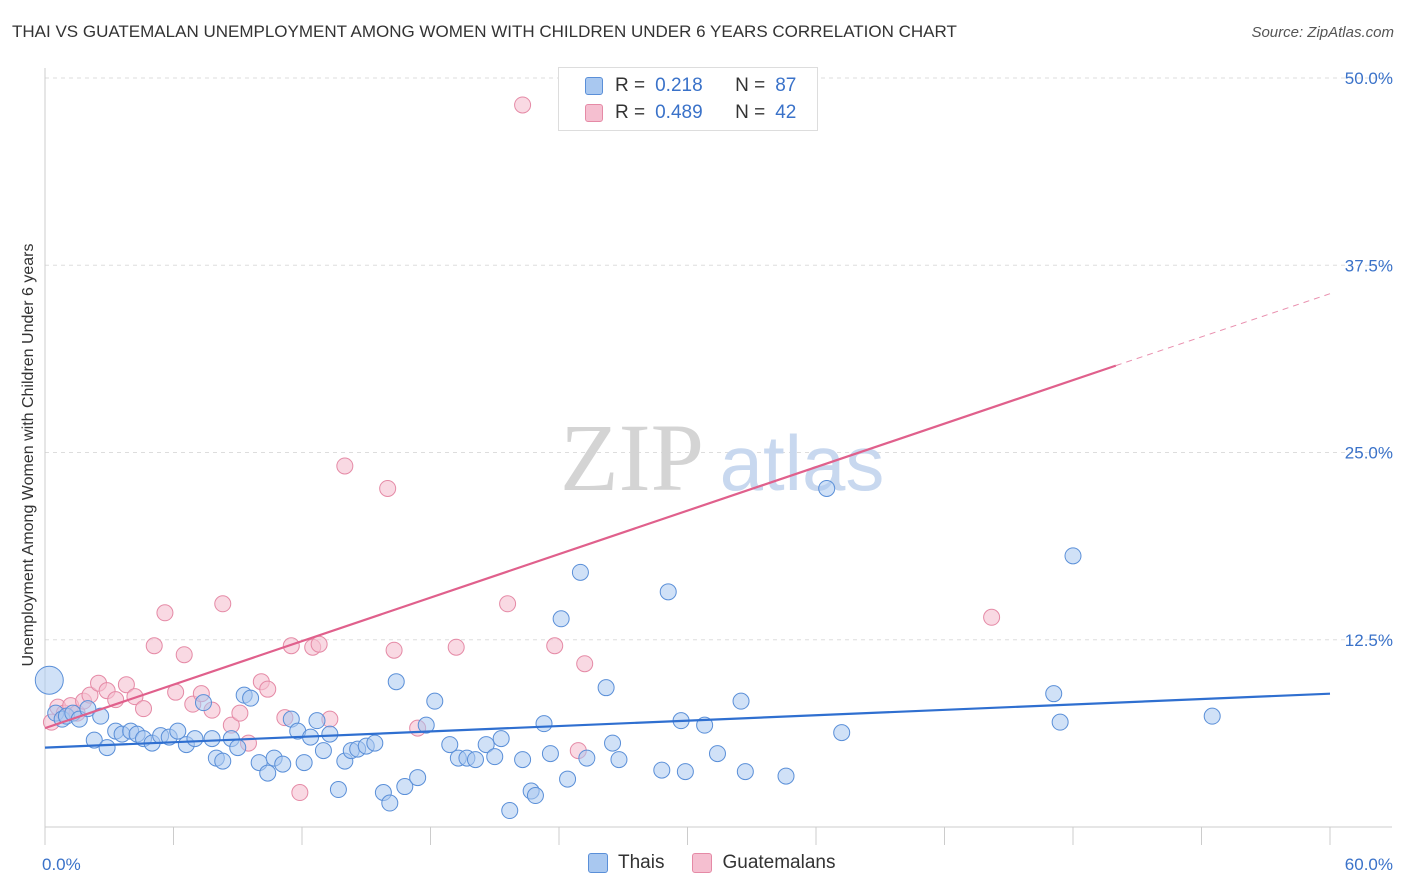 This screenshot has height=892, width=1406. I want to click on y-tick-label: 50.0%, so click(1369, 78).